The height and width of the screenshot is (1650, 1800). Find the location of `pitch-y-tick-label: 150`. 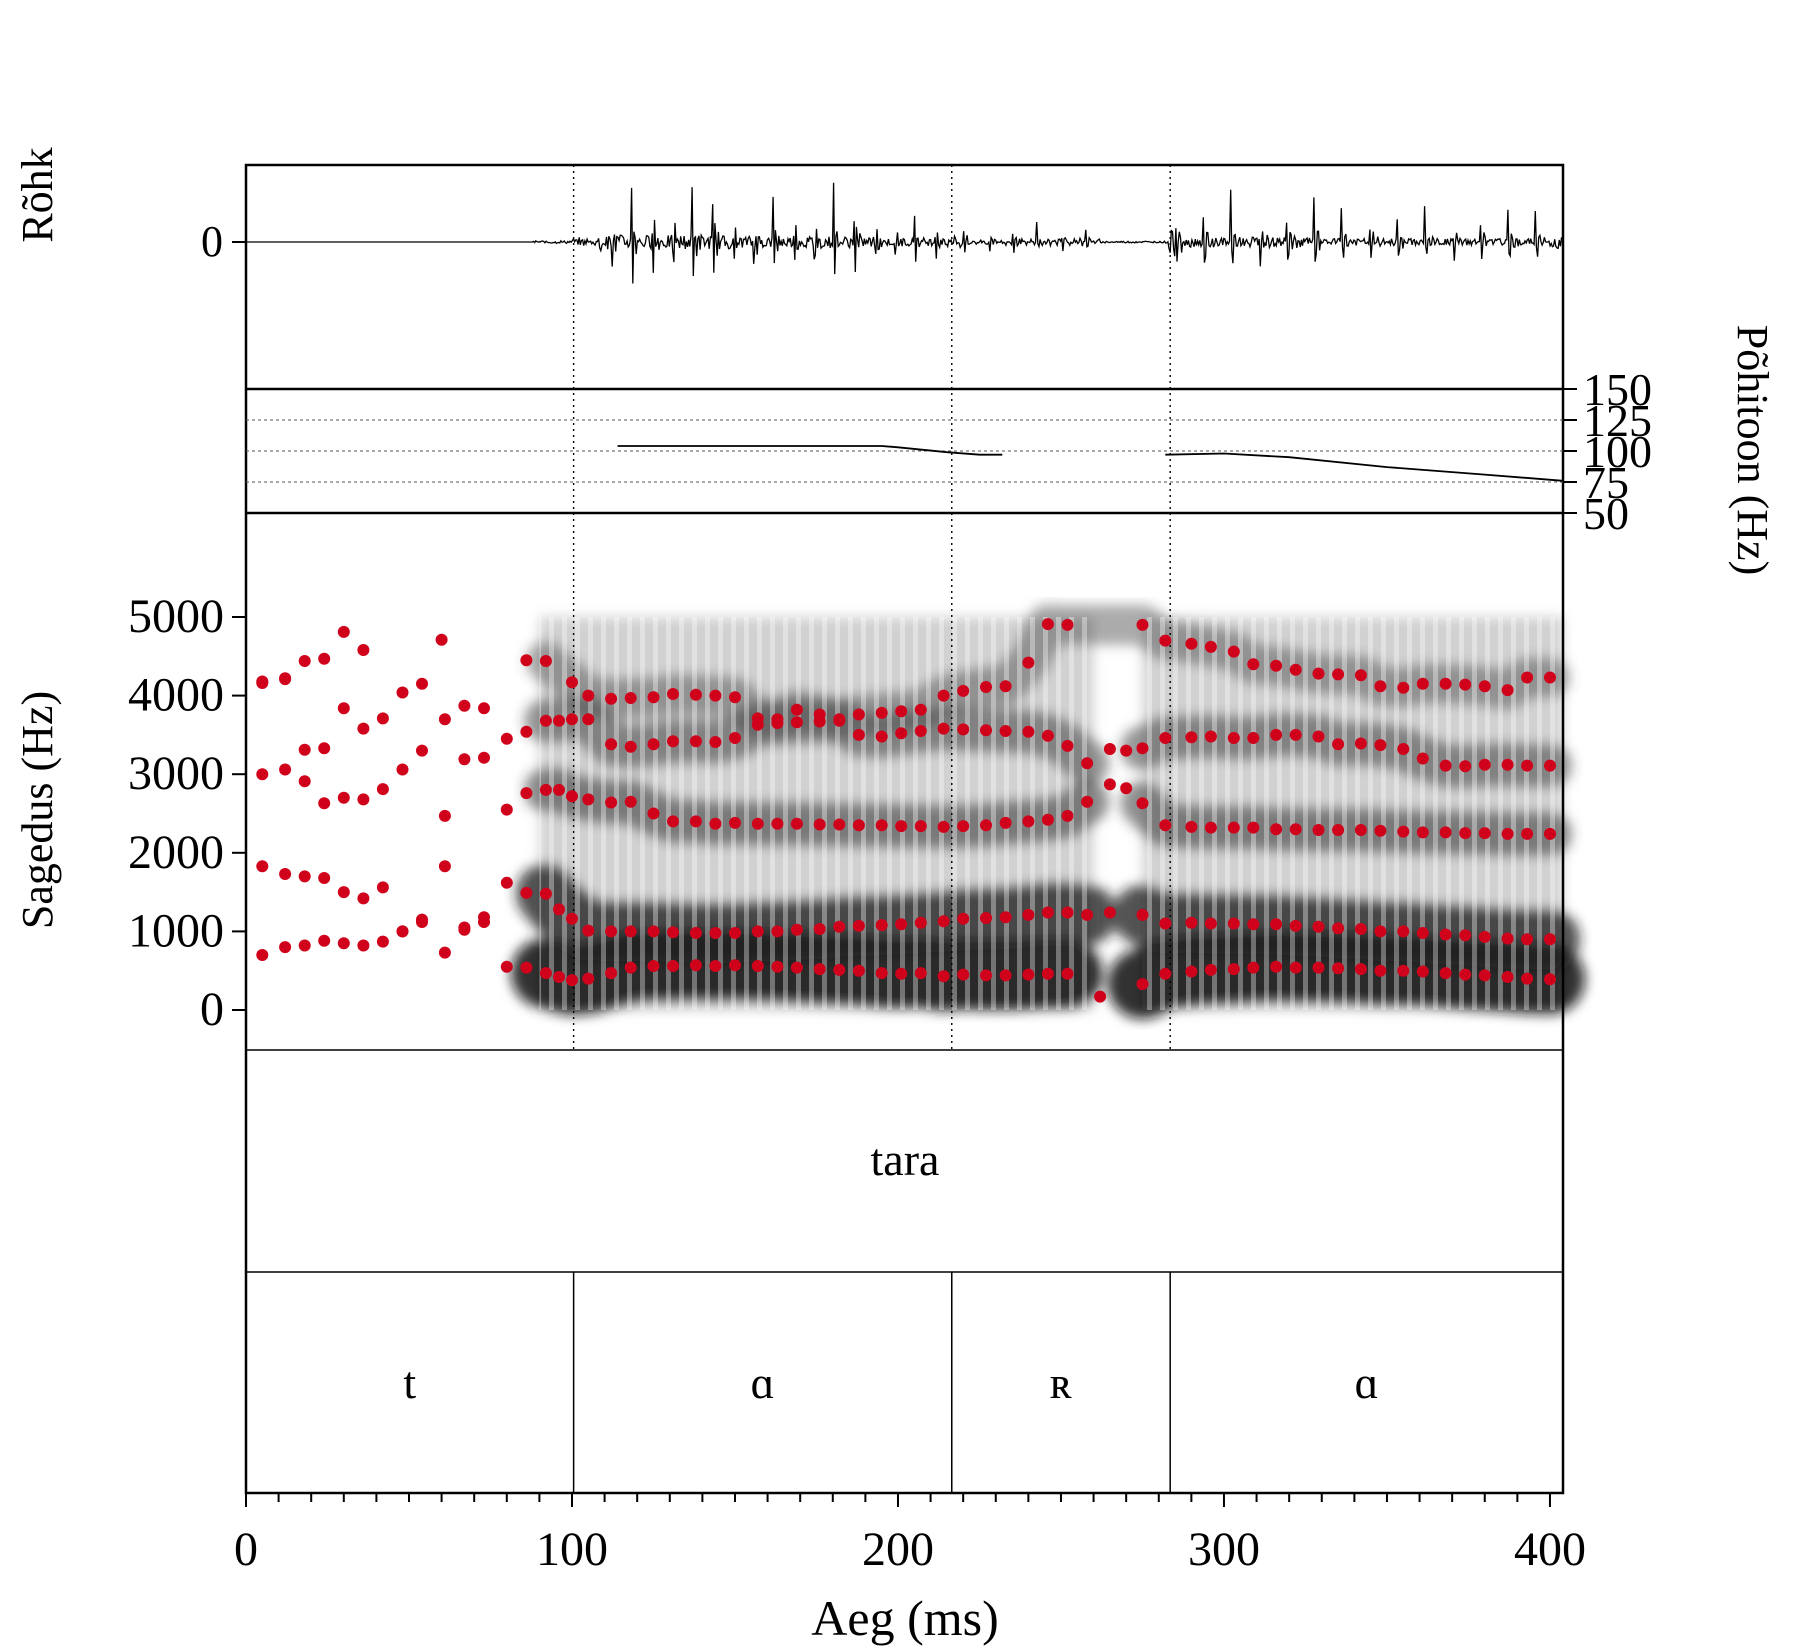

pitch-y-tick-label: 150 is located at coordinates (1617, 389).